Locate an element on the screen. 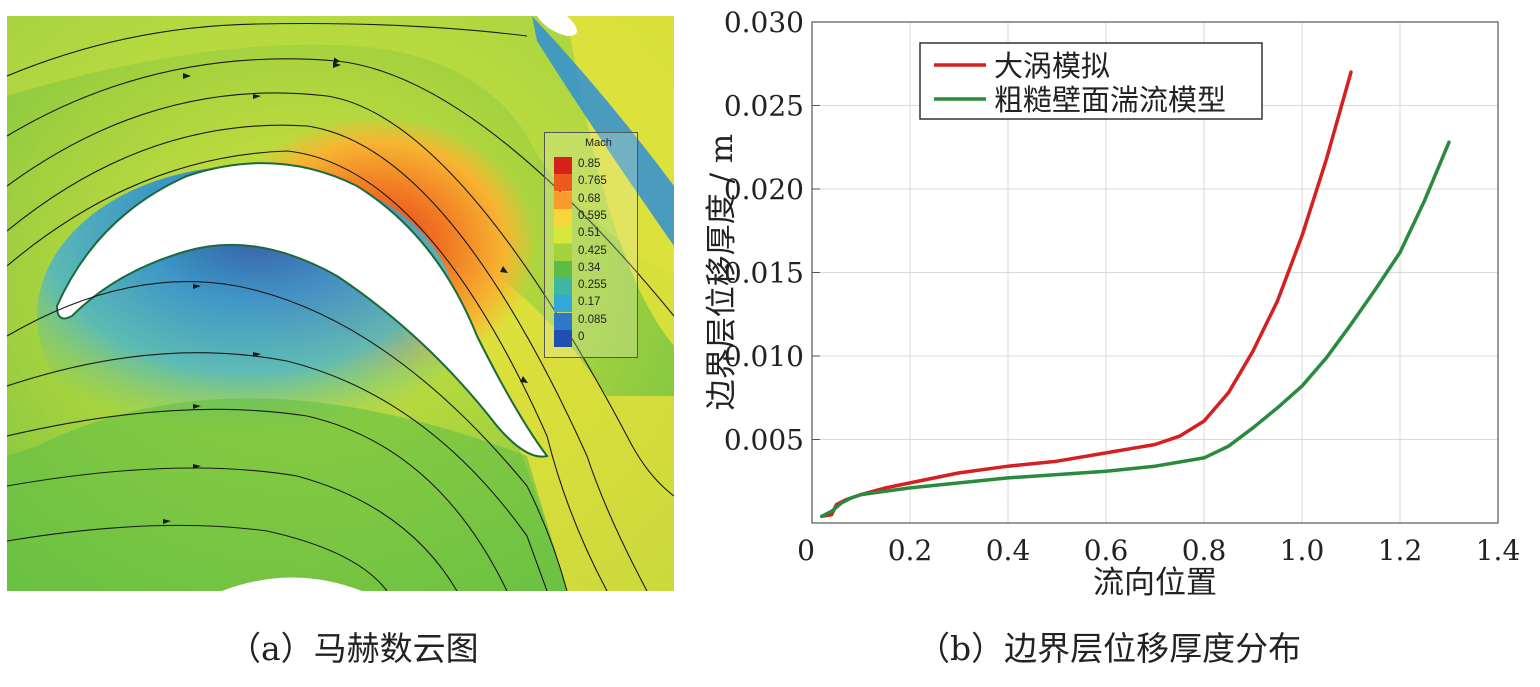  turbine-blade is located at coordinates (302, 310).